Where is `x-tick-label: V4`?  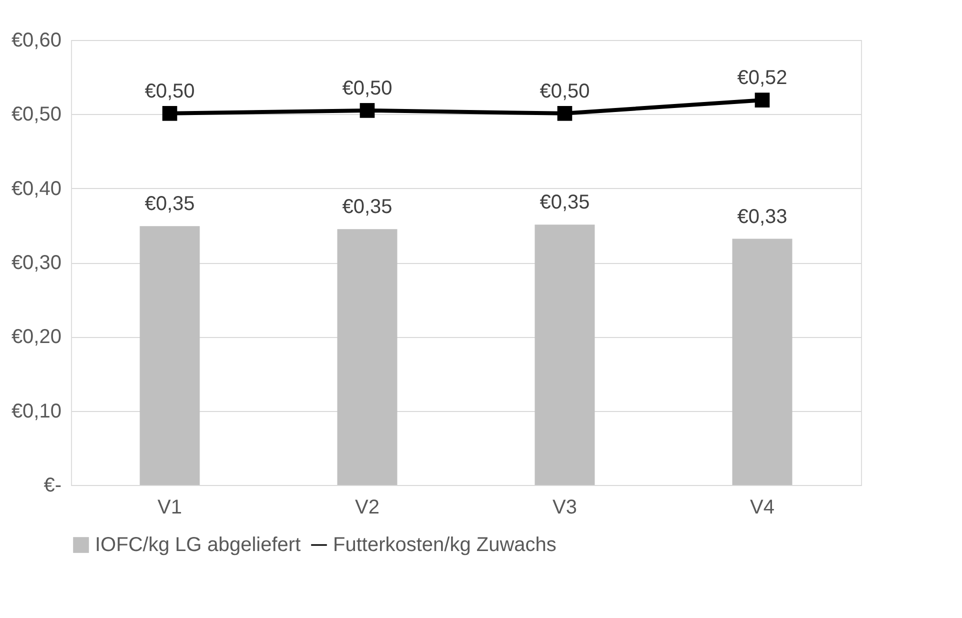
x-tick-label: V4 is located at coordinates (762, 507).